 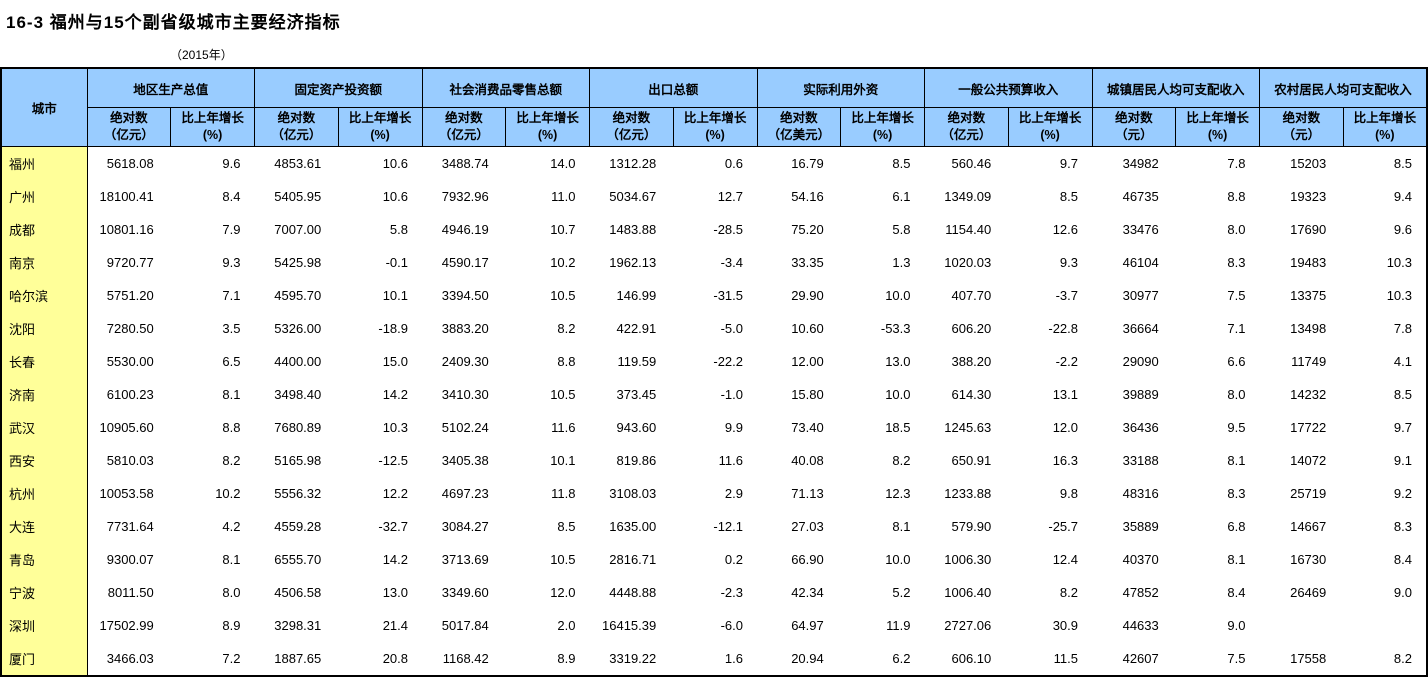 What do you see at coordinates (1140, 196) in the screenshot?
I see `value-cell: 46735` at bounding box center [1140, 196].